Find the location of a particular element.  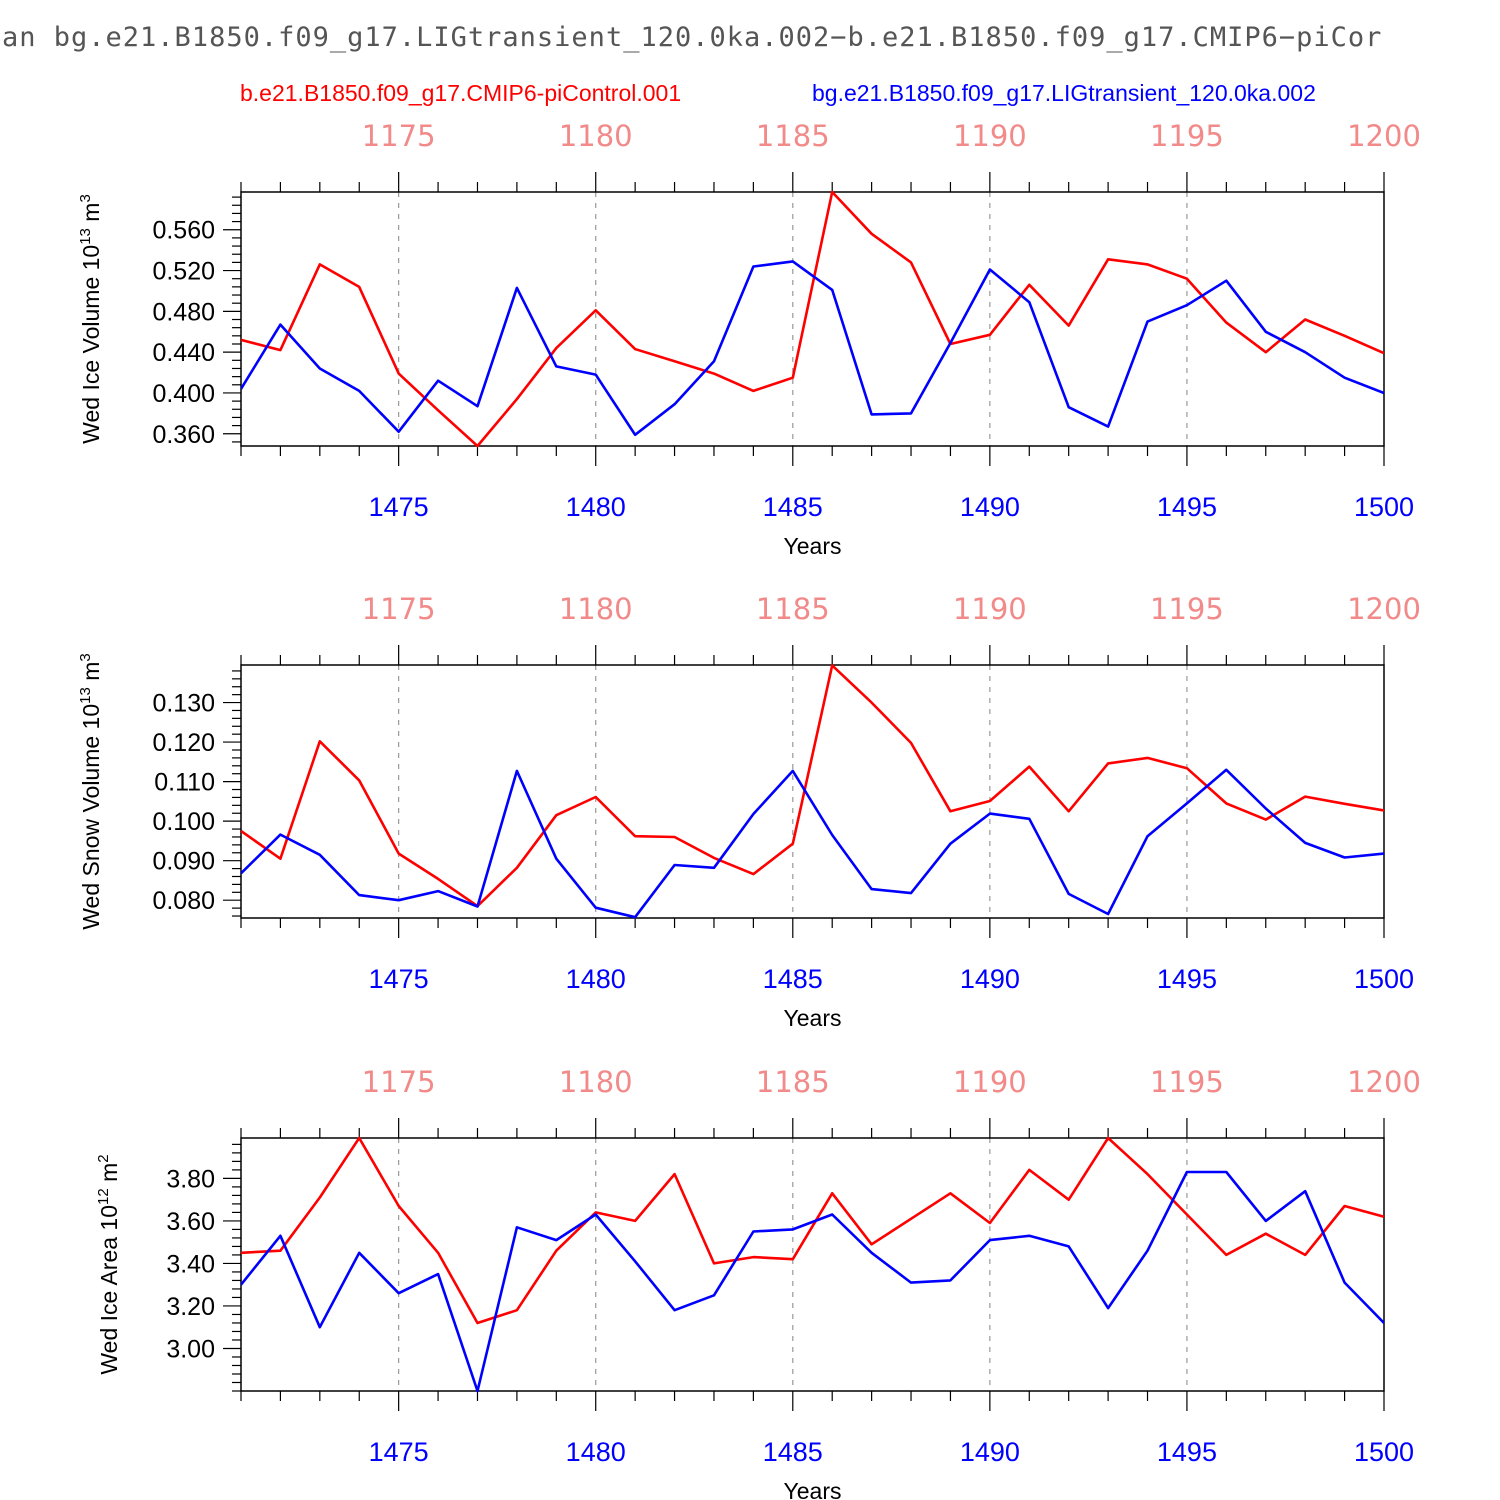

y-tick-label: 0.400 is located at coordinates (183, 394).